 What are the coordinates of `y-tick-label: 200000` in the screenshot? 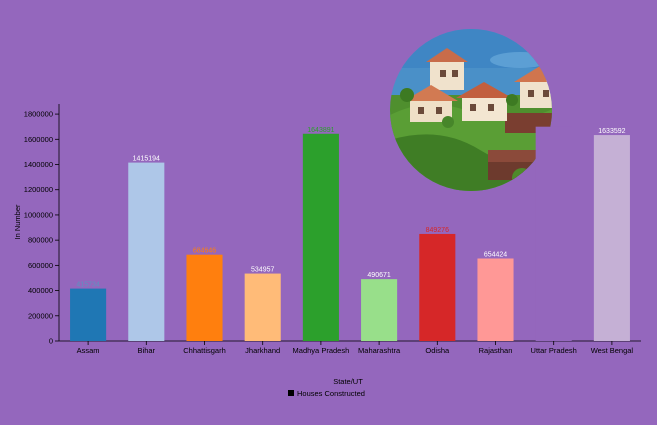 It's located at (40, 315).